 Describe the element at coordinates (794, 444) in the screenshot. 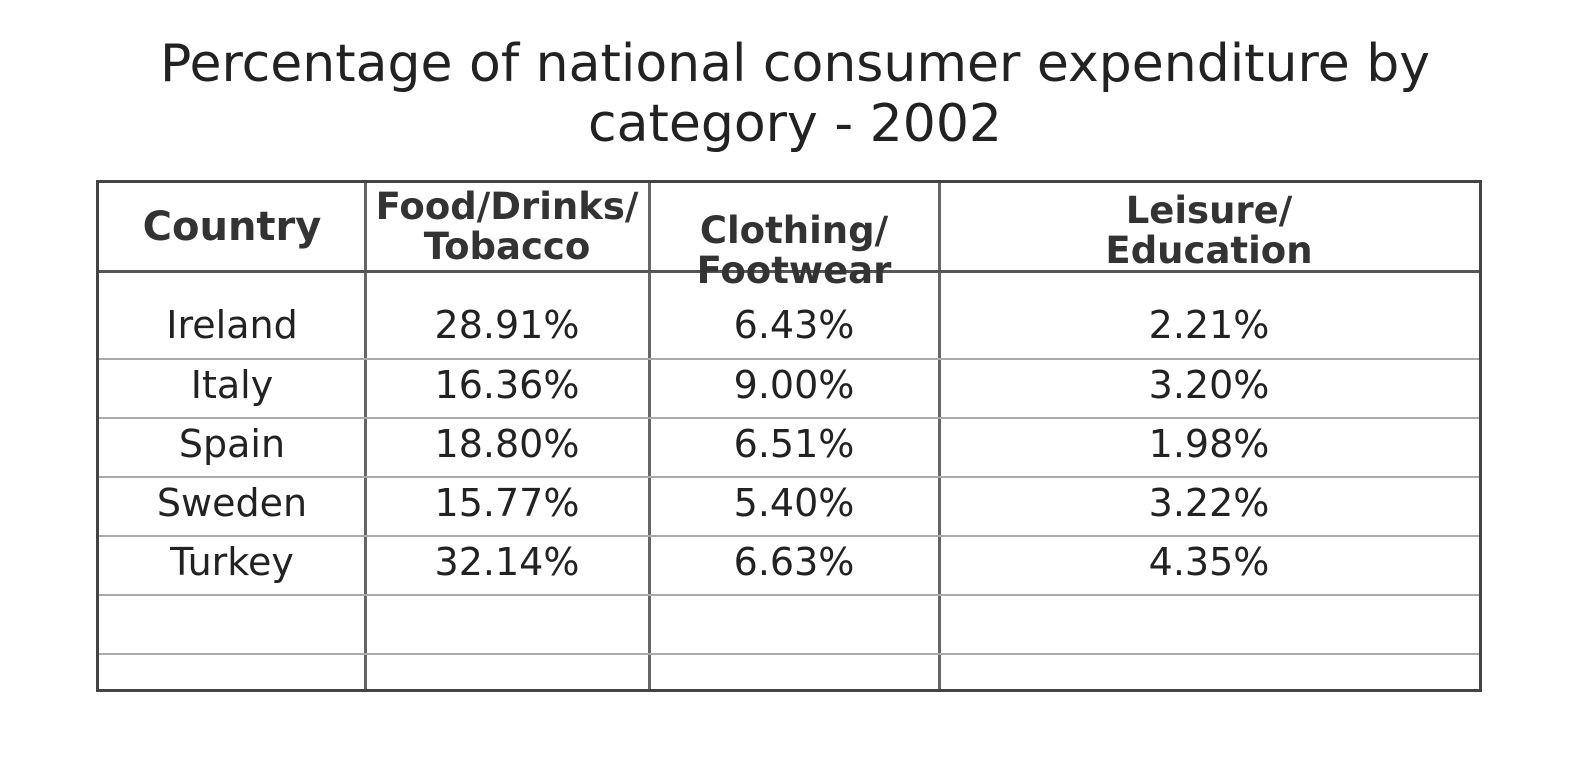

I see `table-cell-clothing: 6.51%` at that location.